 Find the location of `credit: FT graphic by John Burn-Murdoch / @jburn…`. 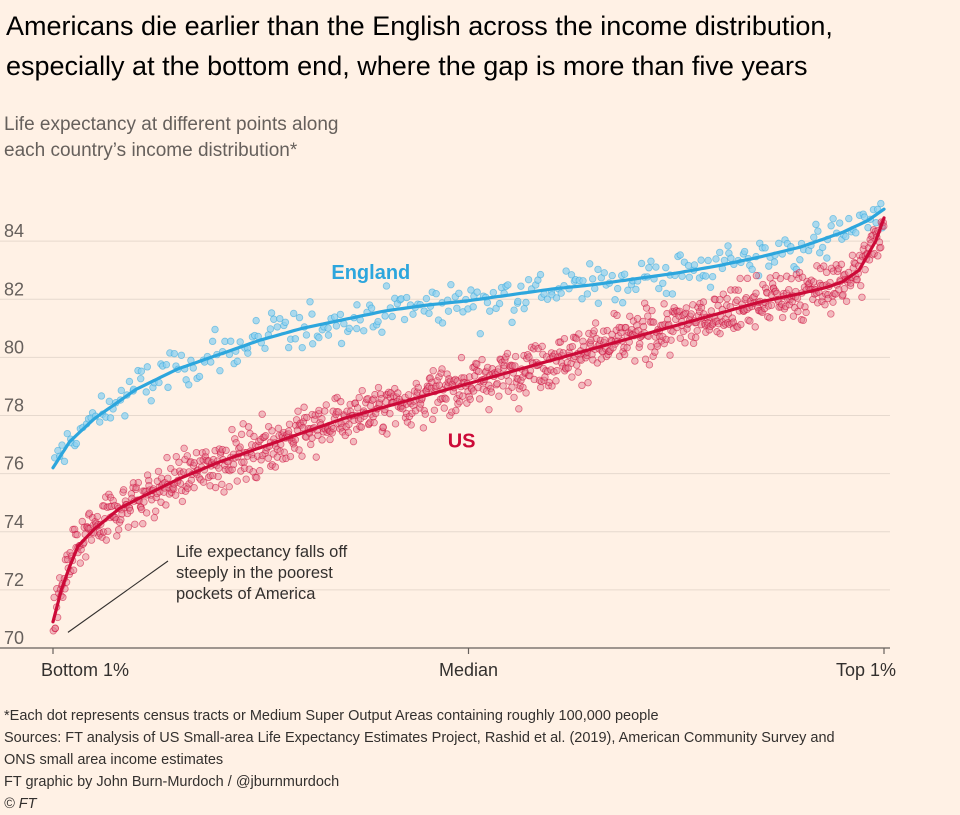

credit: FT graphic by John Burn-Murdoch / @jburn… is located at coordinates (172, 782).